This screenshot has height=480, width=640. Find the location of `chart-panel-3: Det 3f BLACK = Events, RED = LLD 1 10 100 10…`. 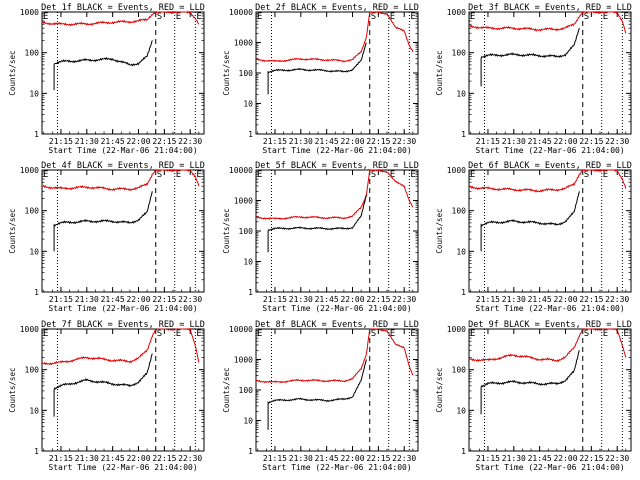

chart-panel-3: Det 3f BLACK = Events, RED = LLD 1 10 100 10… is located at coordinates (533, 79).